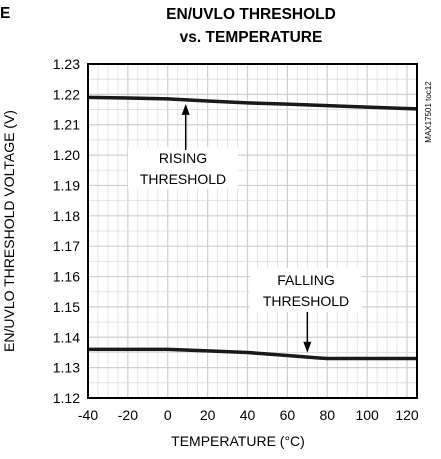 Image resolution: width=441 pixels, height=459 pixels. I want to click on falling-label-line1: FALLING, so click(306, 280).